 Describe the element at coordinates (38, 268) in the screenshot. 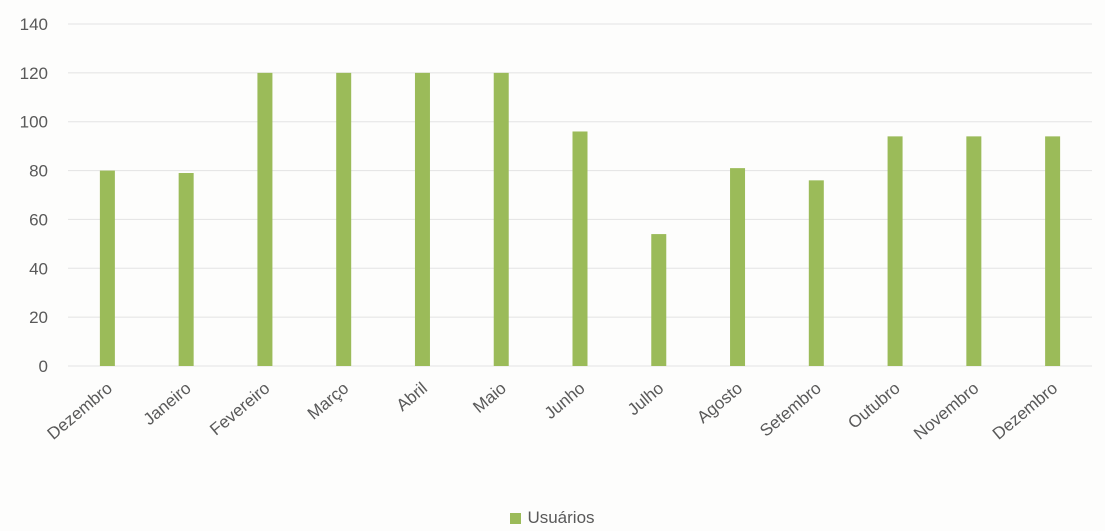

I see `y-tick-label: 40` at that location.